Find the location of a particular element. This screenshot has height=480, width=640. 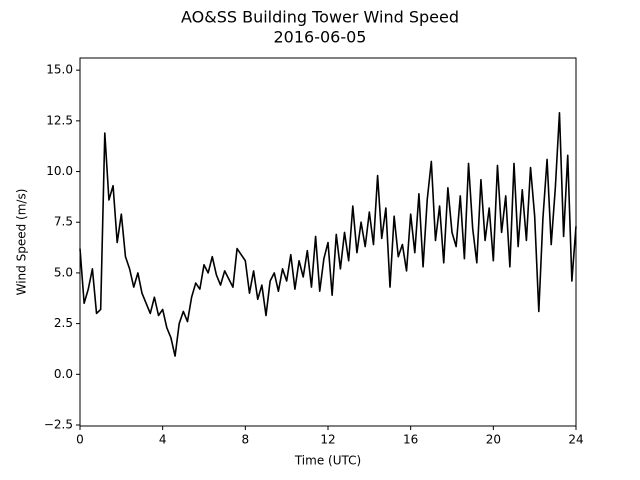

x-tick-label: 0 is located at coordinates (80, 440).